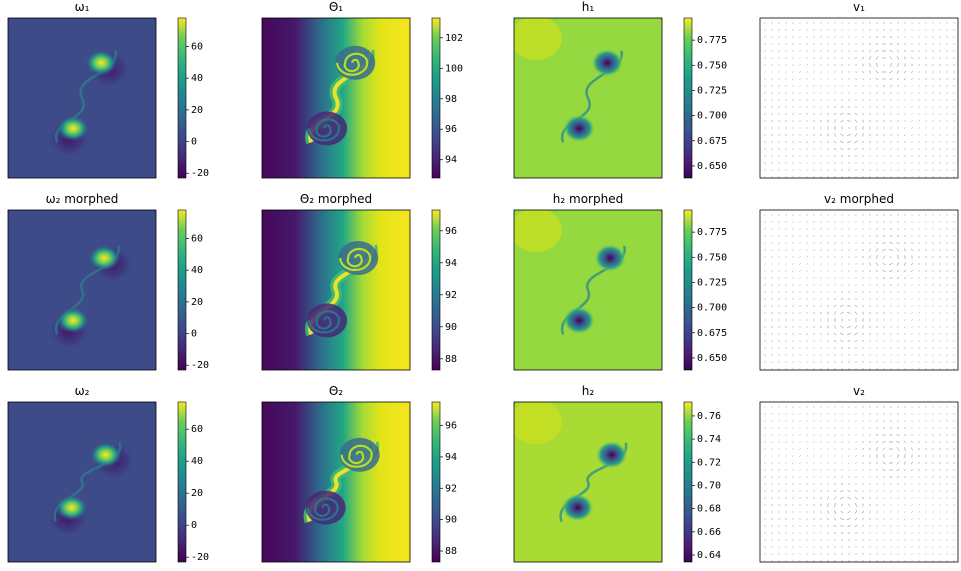  I want to click on colorbar-tick-label: 0.64, so click(709, 555).